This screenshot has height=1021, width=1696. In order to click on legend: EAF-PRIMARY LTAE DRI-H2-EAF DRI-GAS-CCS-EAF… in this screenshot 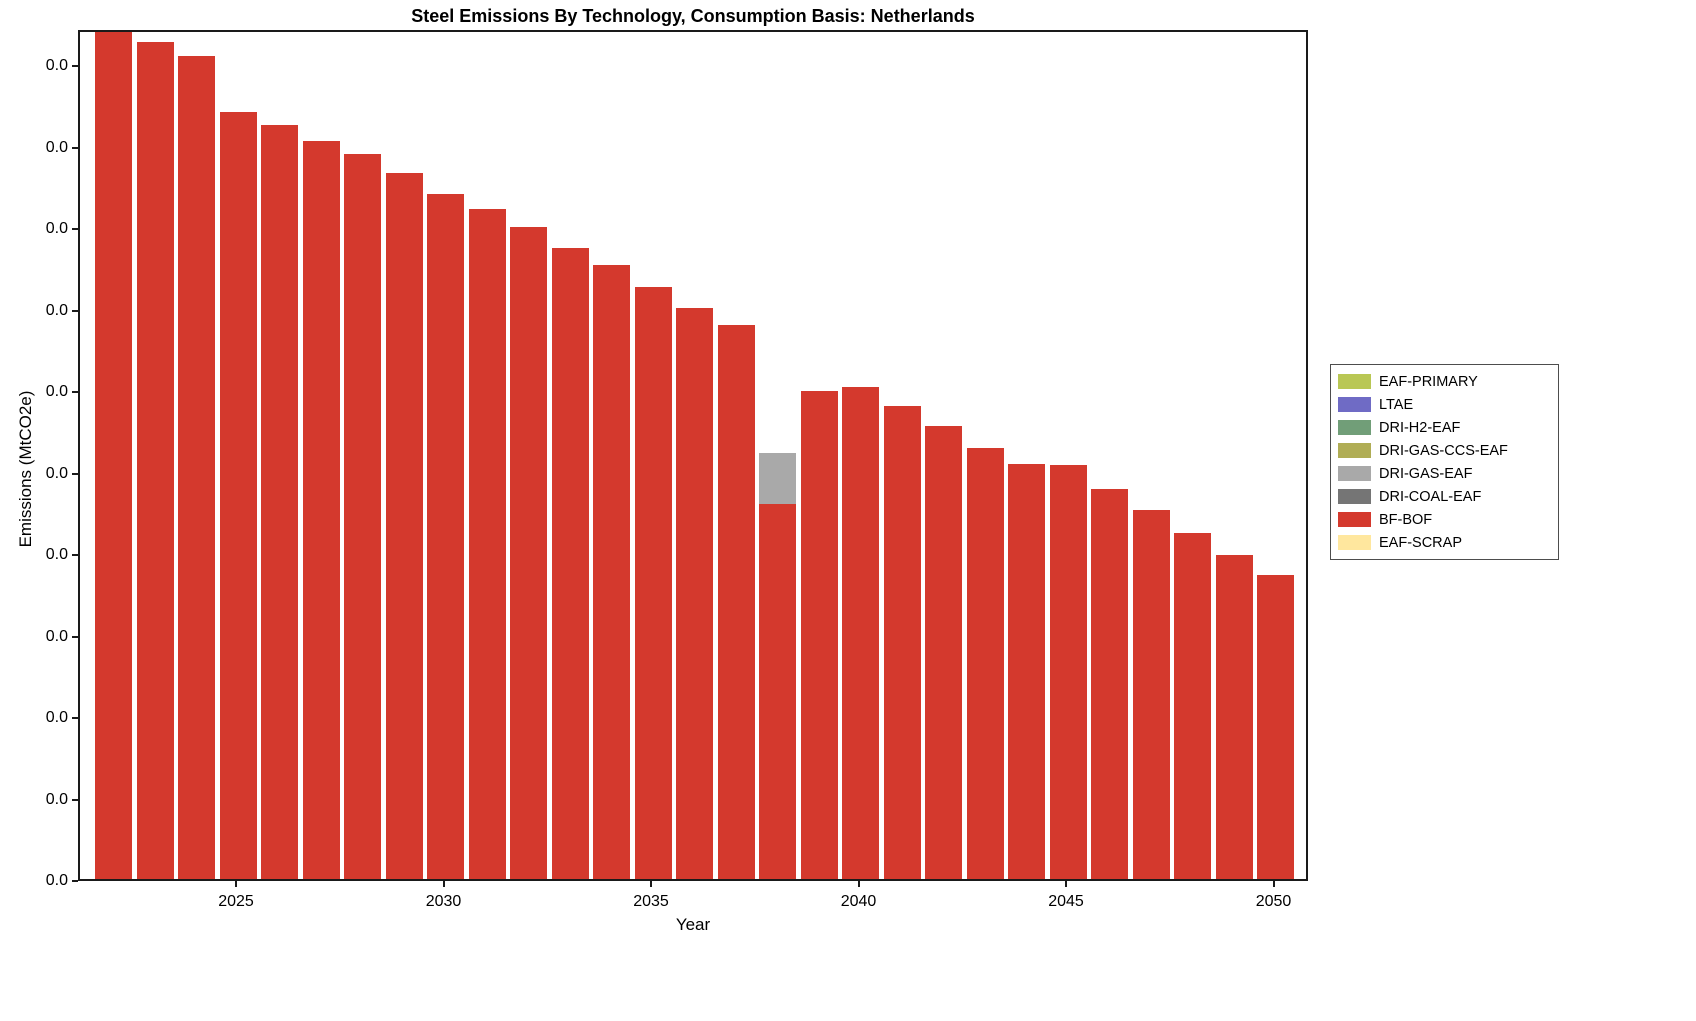, I will do `click(1444, 462)`.